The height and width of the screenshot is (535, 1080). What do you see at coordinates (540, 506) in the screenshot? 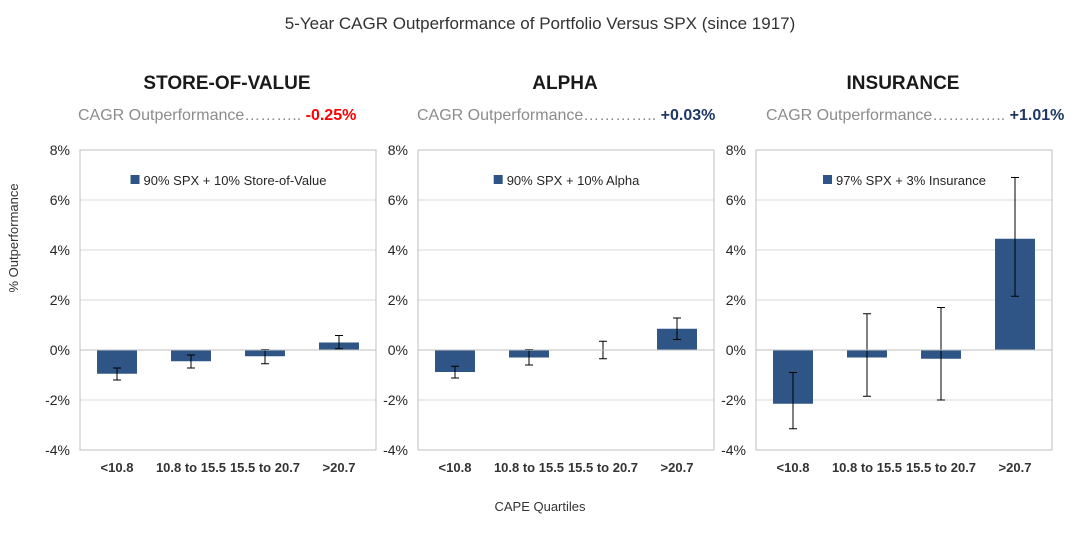
I see `x-axis-label: CAPE Quartiles` at bounding box center [540, 506].